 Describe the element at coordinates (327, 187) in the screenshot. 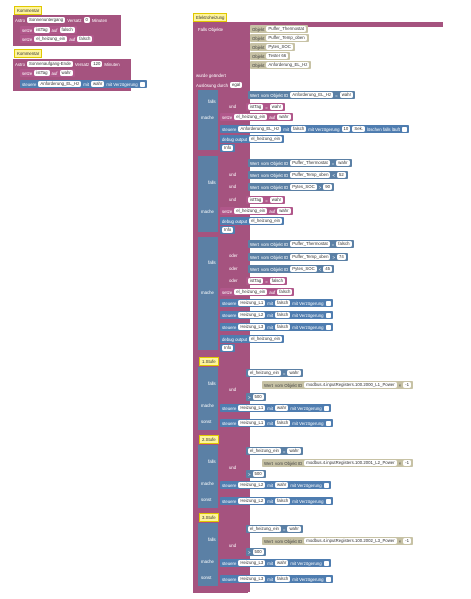

I see `field: 90` at that location.